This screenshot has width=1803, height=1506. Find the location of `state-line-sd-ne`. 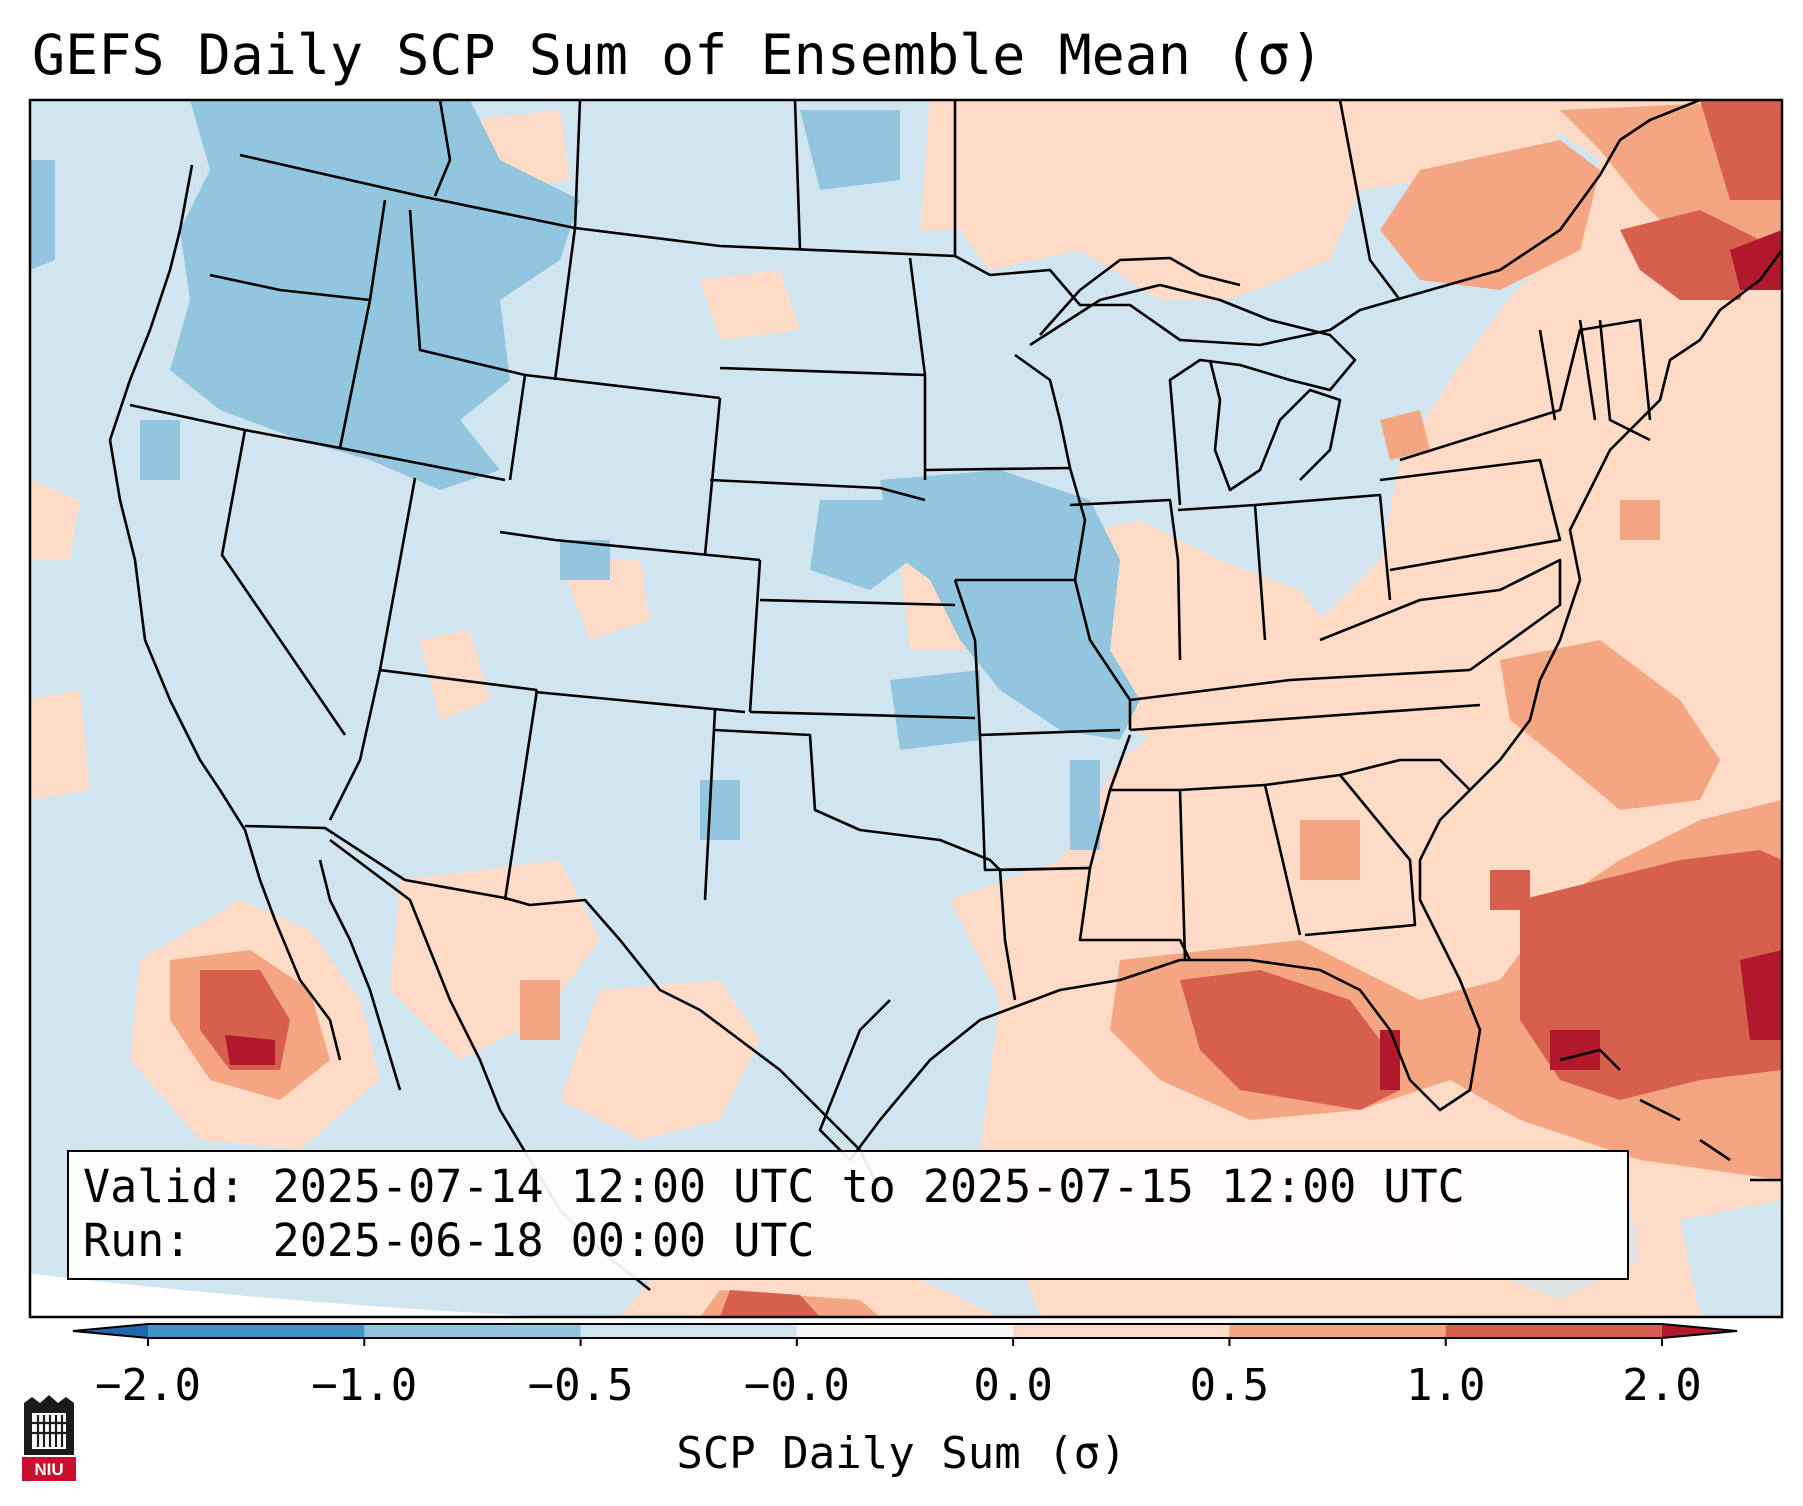

state-line-sd-ne is located at coordinates (817, 490).